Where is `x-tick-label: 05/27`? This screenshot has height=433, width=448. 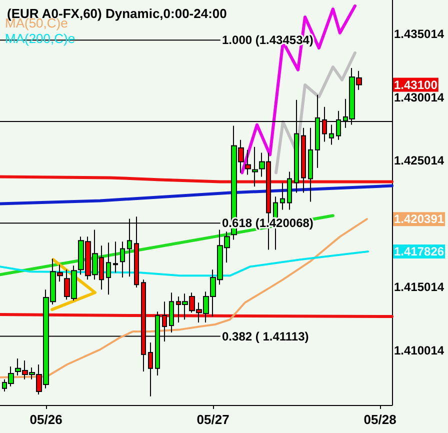
x-tick-label: 05/27 is located at coordinates (213, 419).